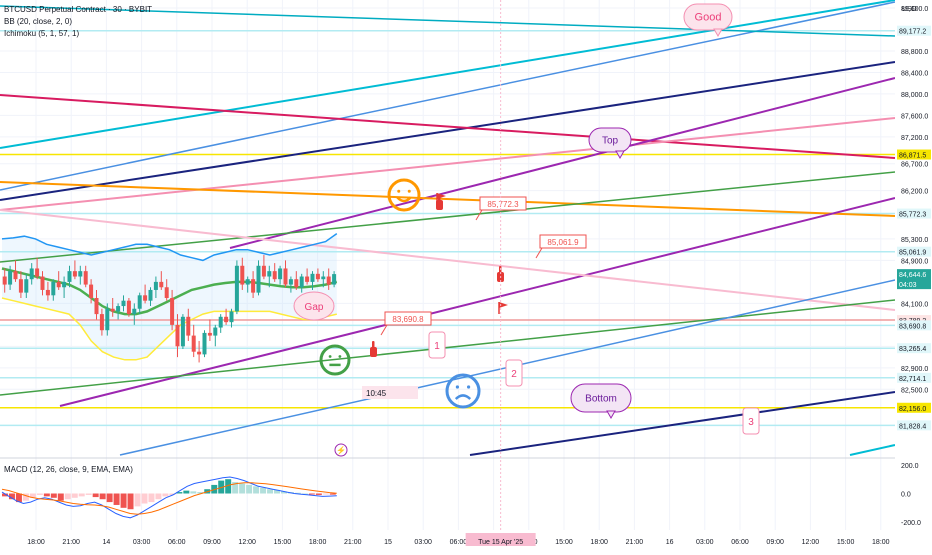 The height and width of the screenshot is (555, 932). I want to click on candlestick-series, so click(169, 309).